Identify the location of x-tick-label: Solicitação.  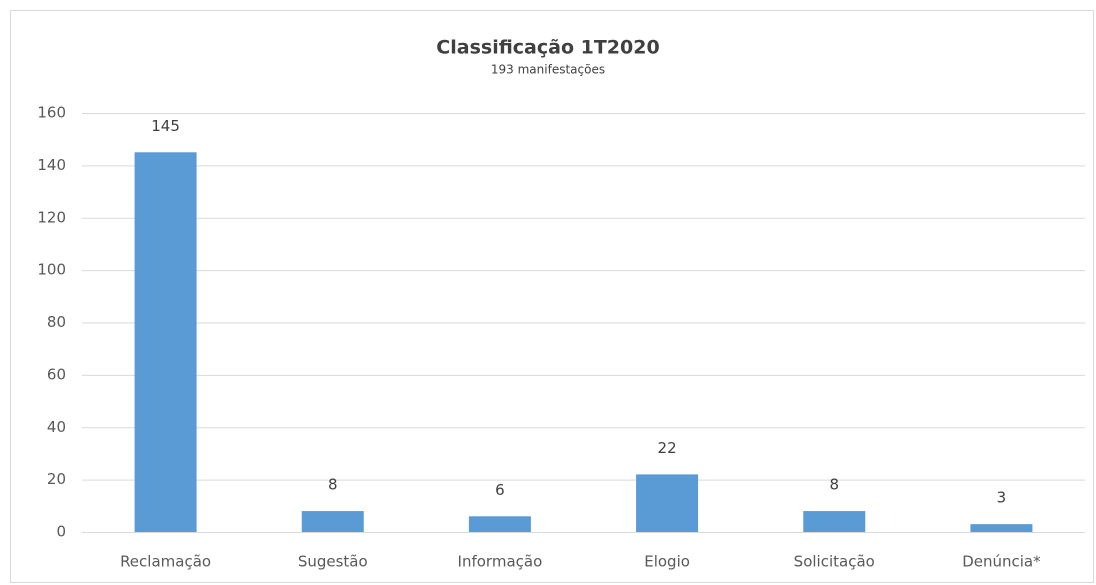
(834, 562).